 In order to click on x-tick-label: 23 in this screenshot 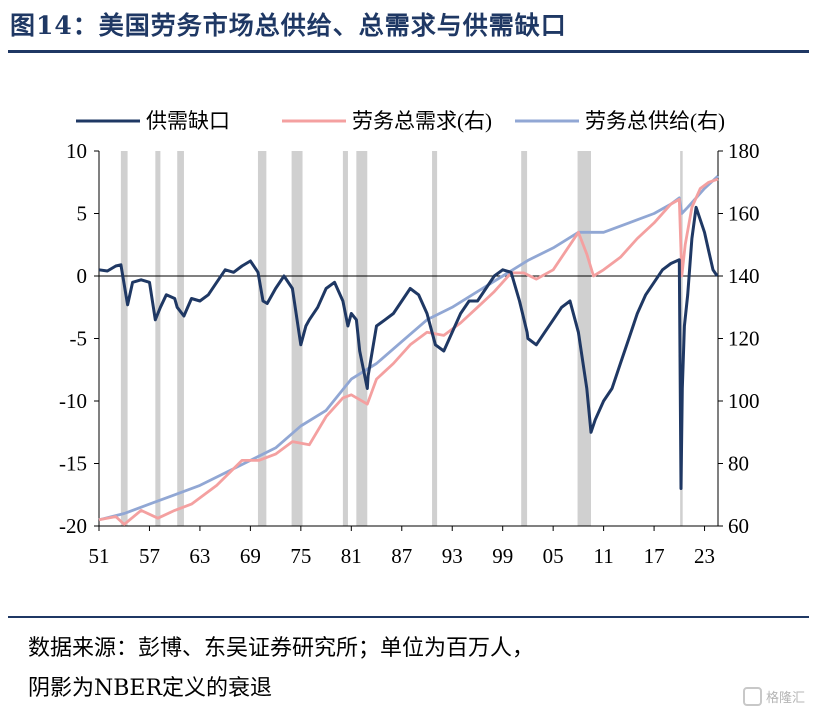, I will do `click(704, 556)`.